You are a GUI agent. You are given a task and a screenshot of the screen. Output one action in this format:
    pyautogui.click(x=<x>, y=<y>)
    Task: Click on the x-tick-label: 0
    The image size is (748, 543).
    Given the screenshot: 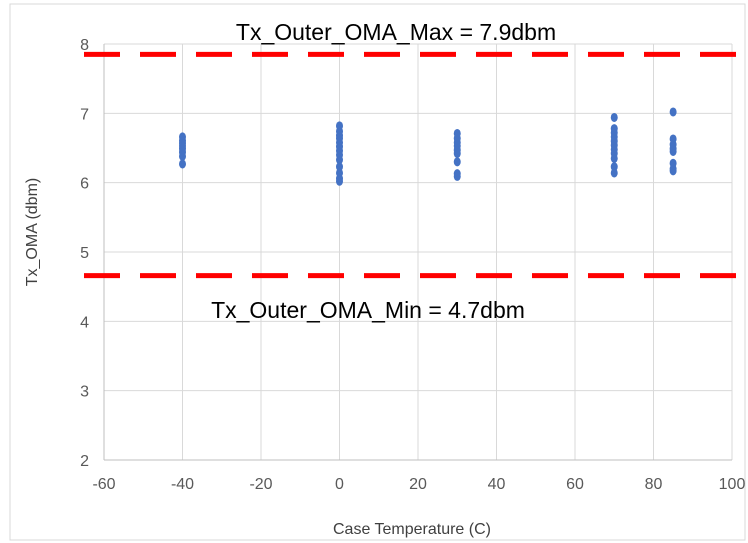 What is the action you would take?
    pyautogui.click(x=339, y=484)
    